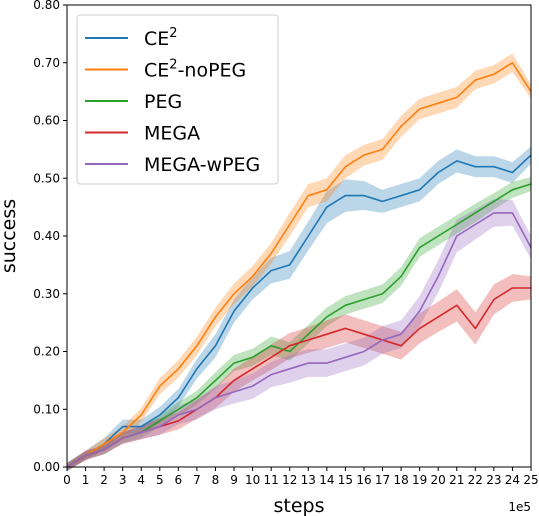 The image size is (539, 516). I want to click on y-tick-label: 0.40, so click(46, 236).